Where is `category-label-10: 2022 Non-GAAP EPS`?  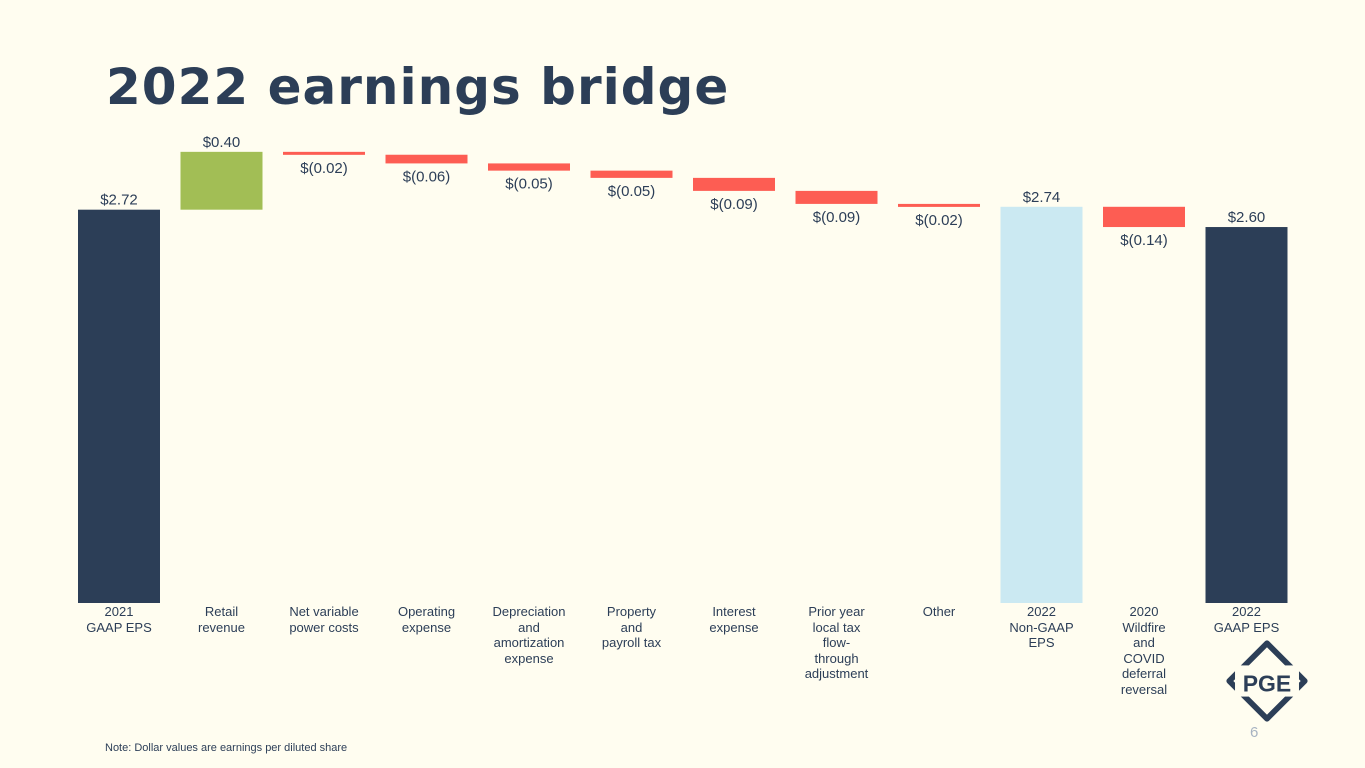 category-label-10: 2022 Non-GAAP EPS is located at coordinates (1041, 627).